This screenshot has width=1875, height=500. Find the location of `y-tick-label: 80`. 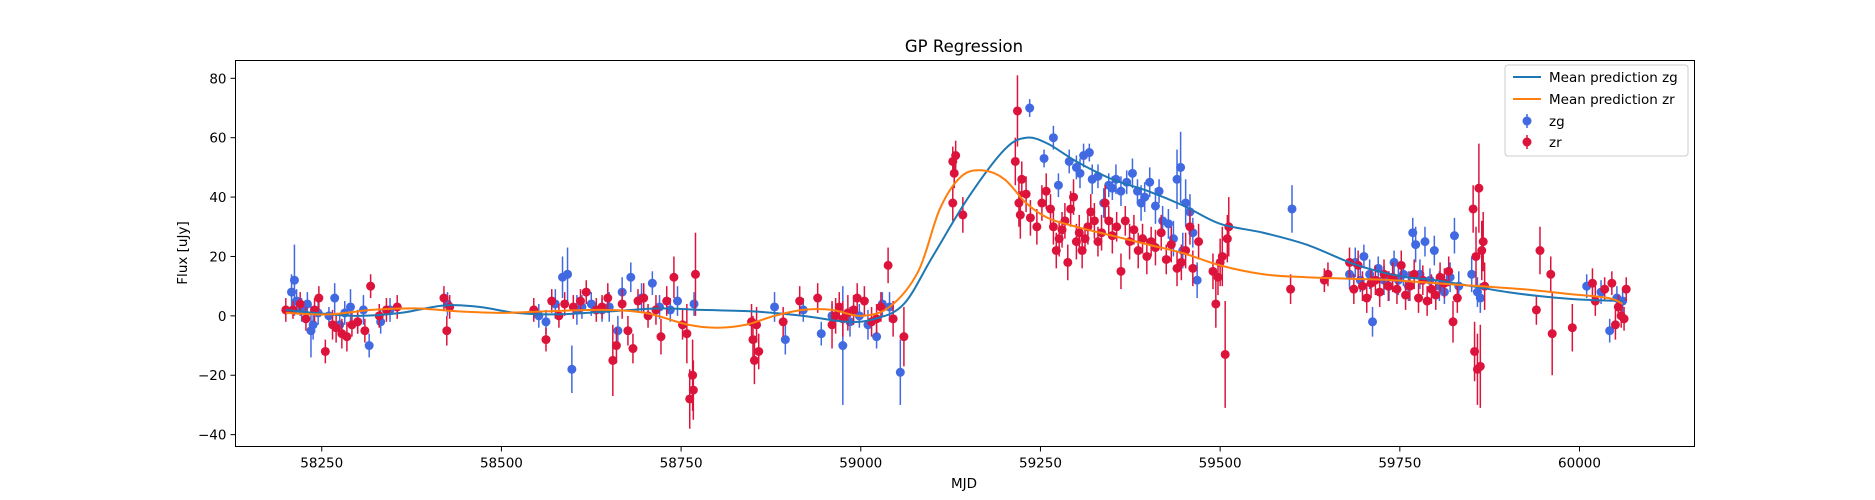

y-tick-label: 80 is located at coordinates (217, 79).